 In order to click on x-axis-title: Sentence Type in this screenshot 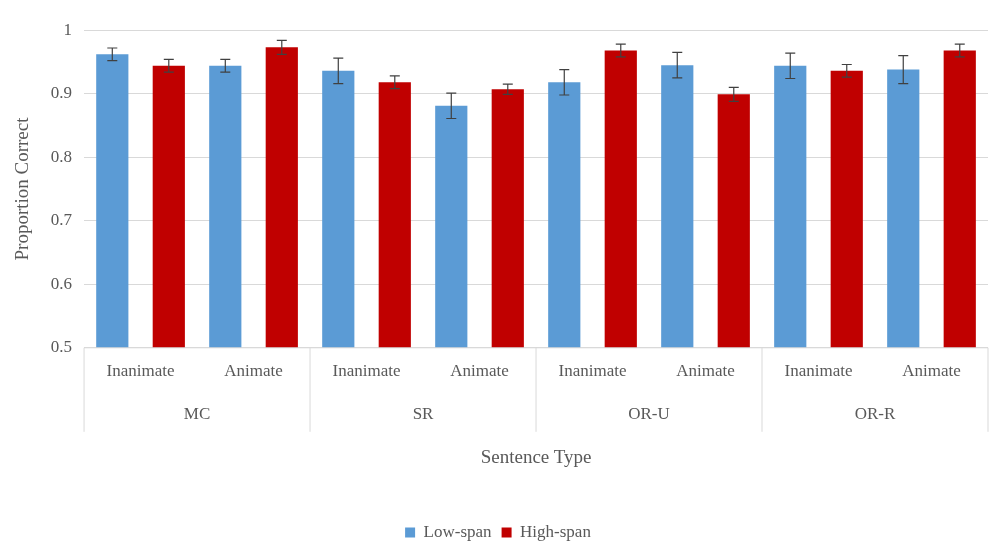, I will do `click(536, 456)`.